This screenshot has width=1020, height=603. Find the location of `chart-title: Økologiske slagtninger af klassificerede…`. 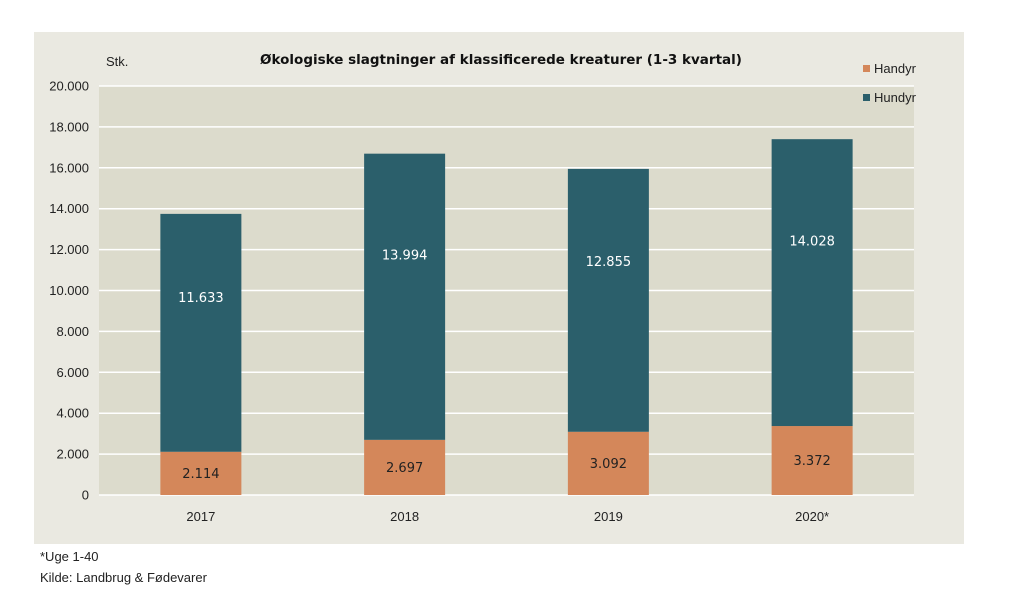

chart-title: Økologiske slagtninger af klassificerede… is located at coordinates (501, 60).